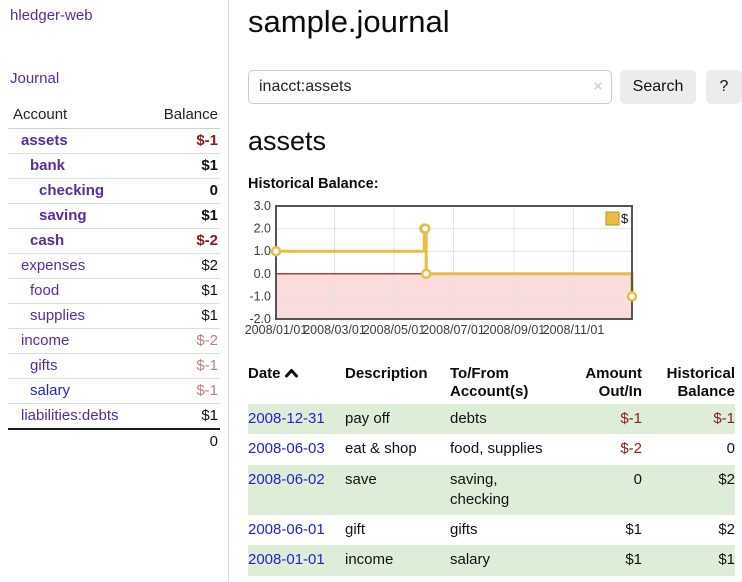 The width and height of the screenshot is (742, 582). Describe the element at coordinates (114, 391) in the screenshot. I see `account-row: salary $-1` at that location.